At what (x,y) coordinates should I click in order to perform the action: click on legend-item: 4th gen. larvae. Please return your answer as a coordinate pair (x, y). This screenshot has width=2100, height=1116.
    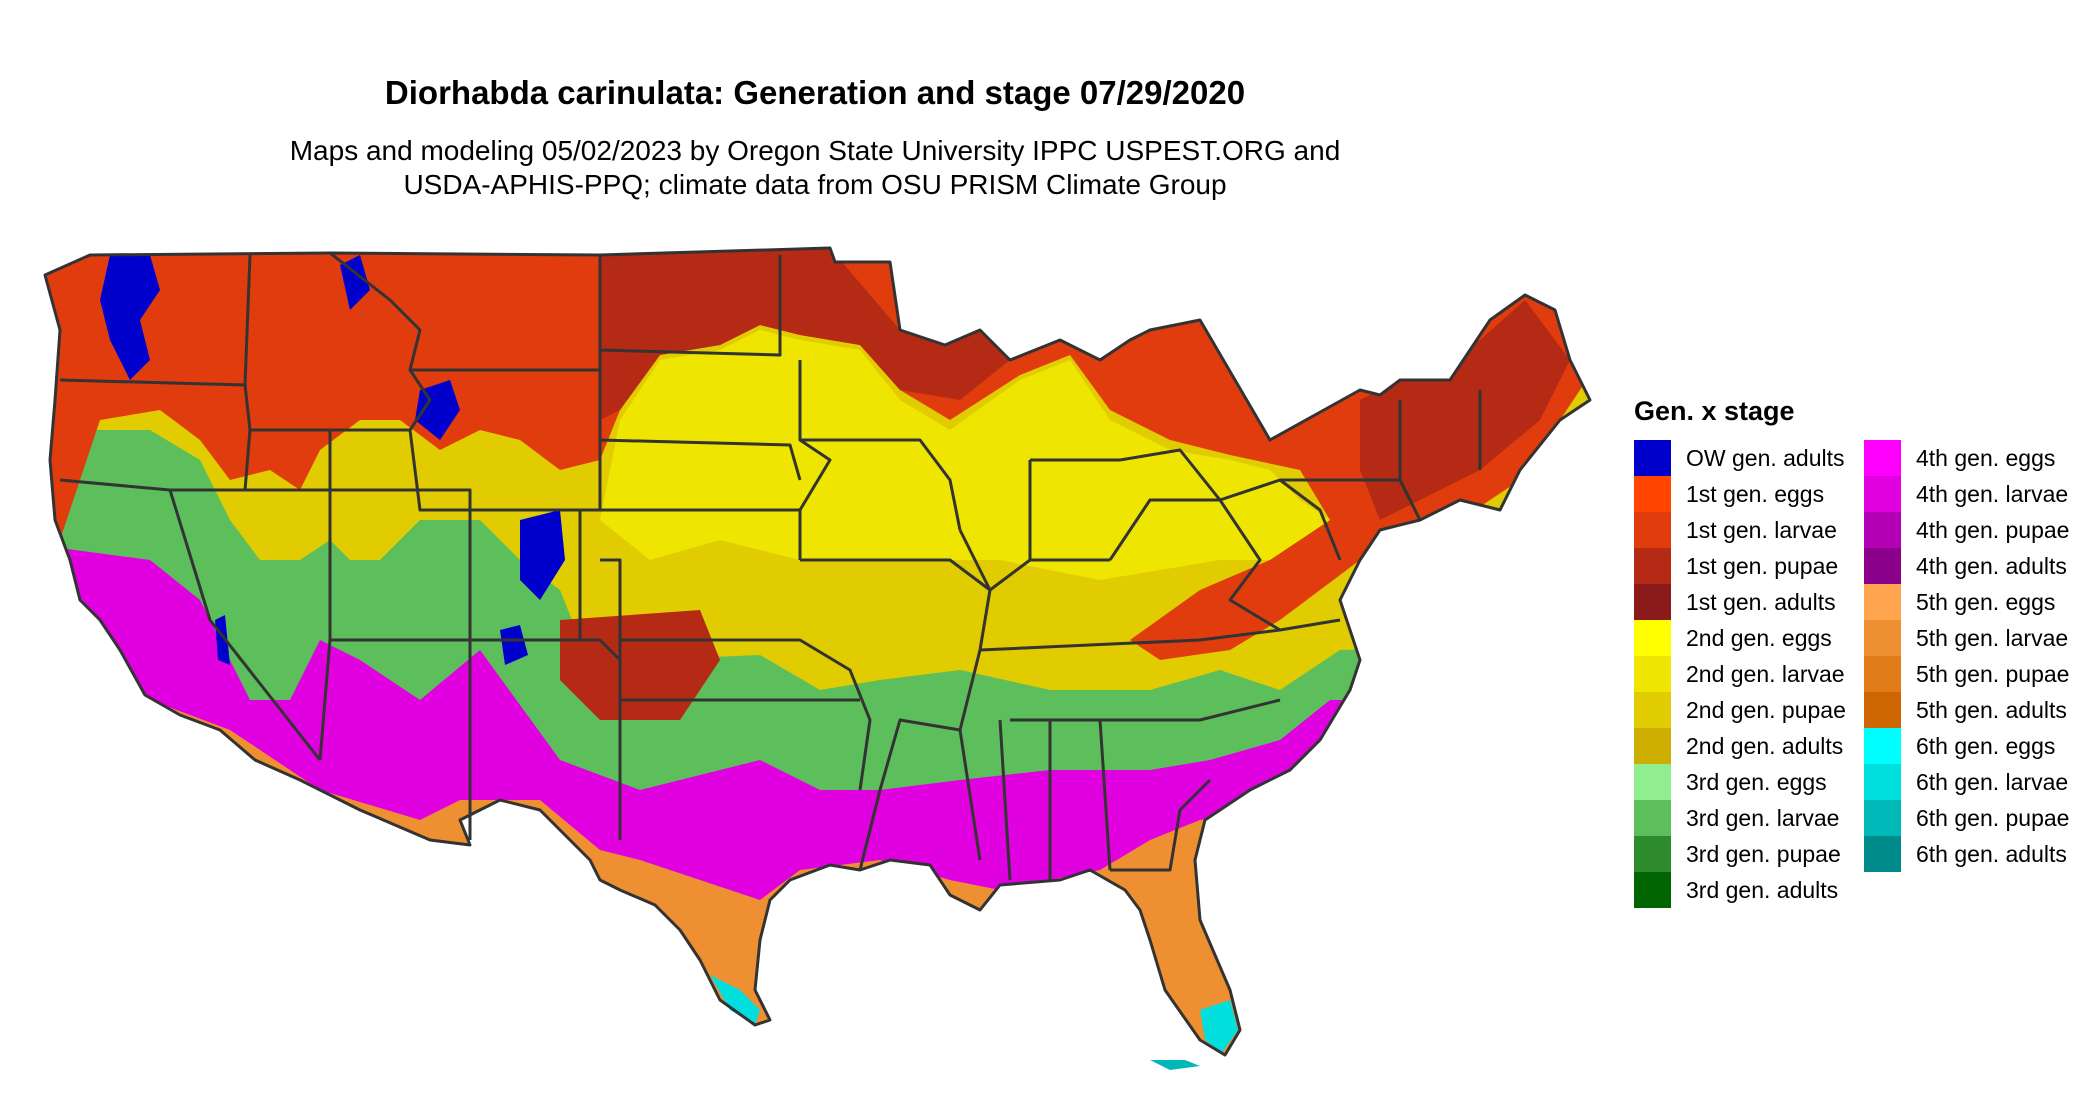
    Looking at the image, I should click on (1966, 494).